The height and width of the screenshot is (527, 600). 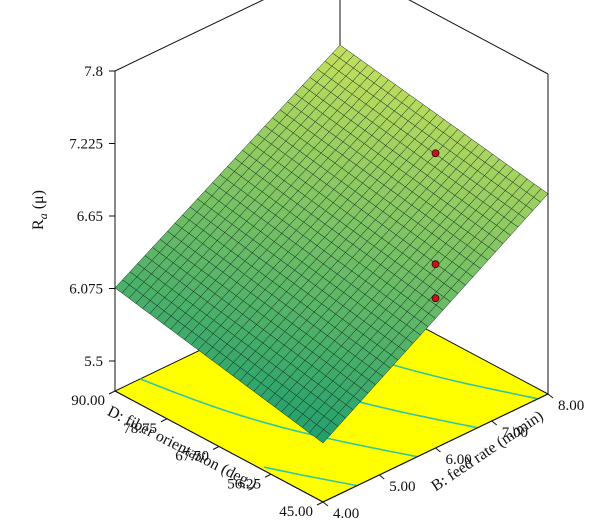 I want to click on z-tick-label-0: 5.5, so click(x=93, y=362).